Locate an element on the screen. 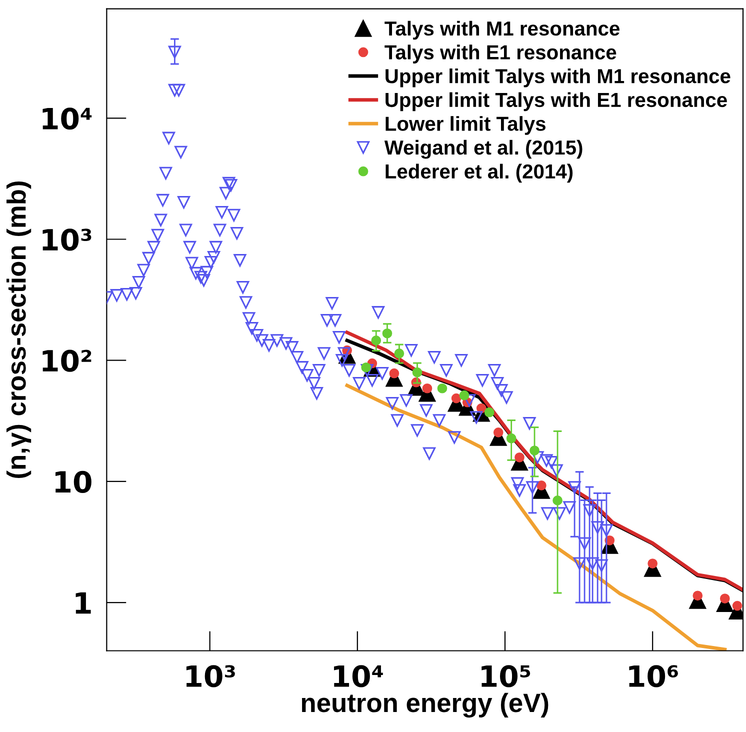  legend-label: Lederer et al. (2014) is located at coordinates (479, 173).